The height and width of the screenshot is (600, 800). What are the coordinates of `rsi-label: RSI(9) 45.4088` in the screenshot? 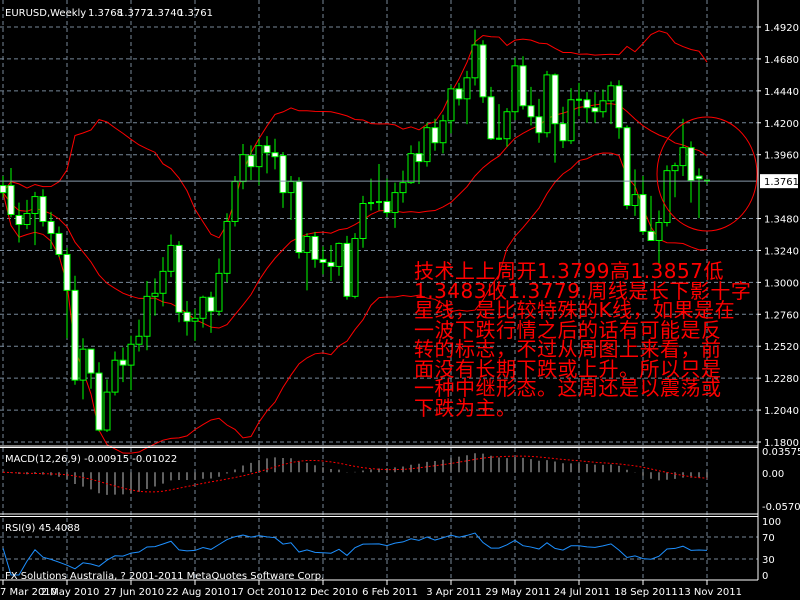 It's located at (42, 528).